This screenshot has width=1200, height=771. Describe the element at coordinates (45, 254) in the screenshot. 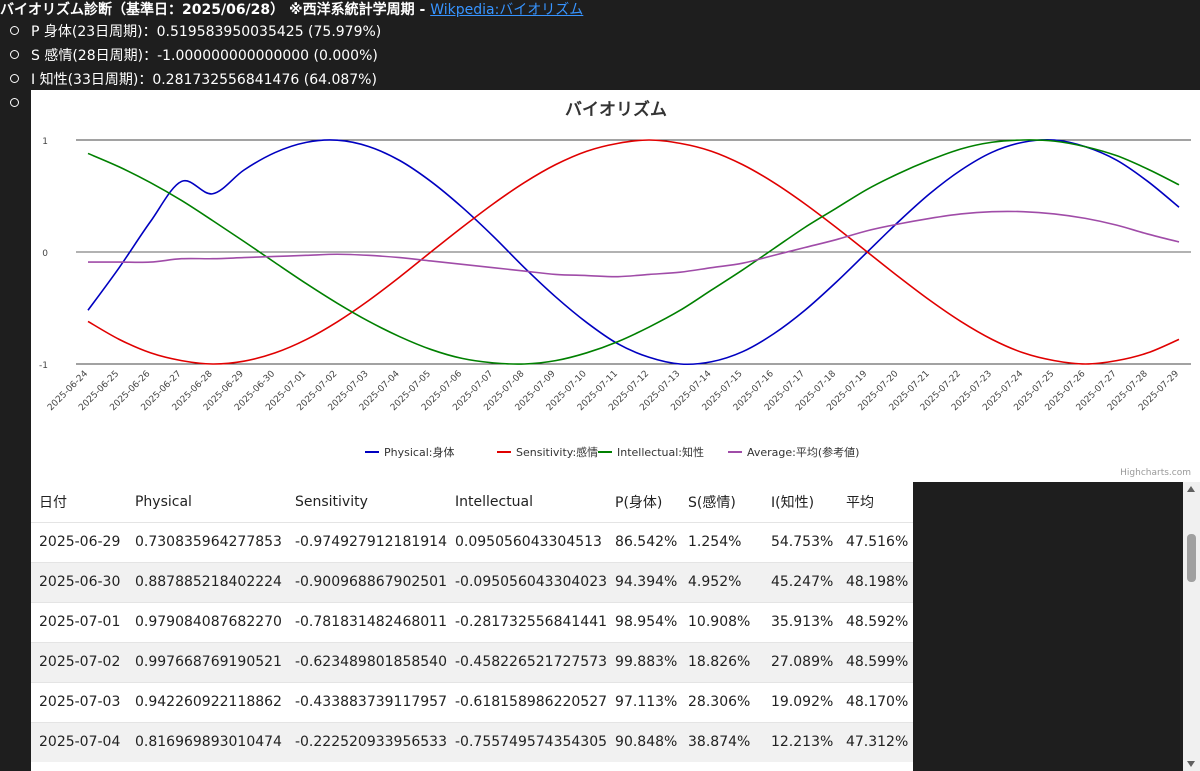

I see `y-tick-label: 0` at that location.